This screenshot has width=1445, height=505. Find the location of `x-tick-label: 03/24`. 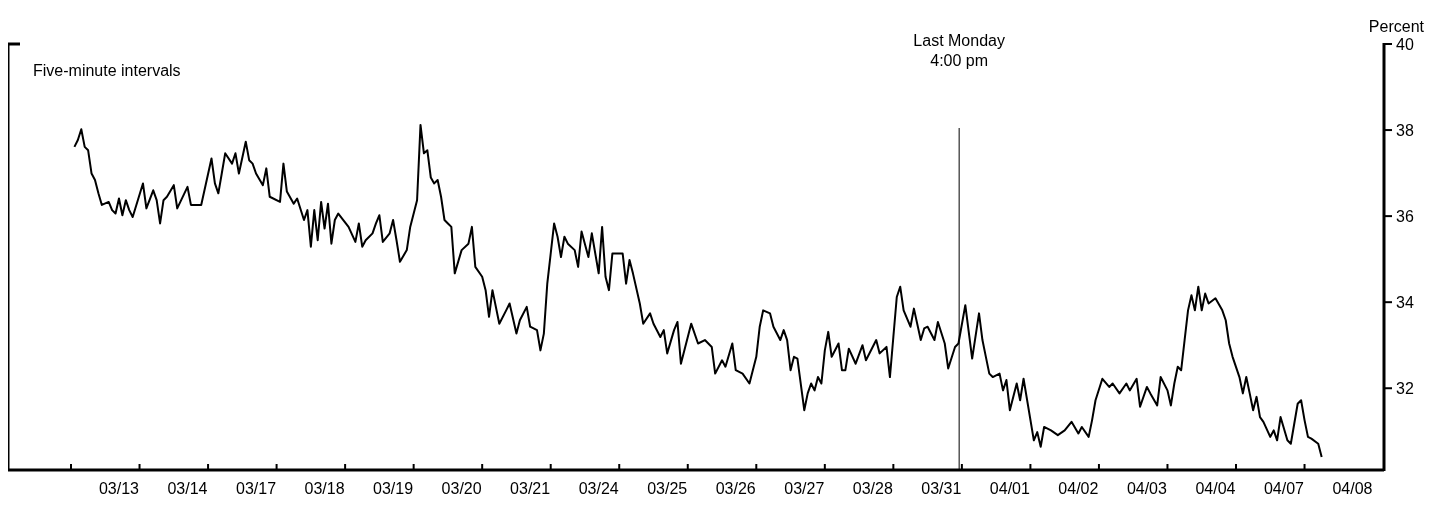

x-tick-label: 03/24 is located at coordinates (598, 488).